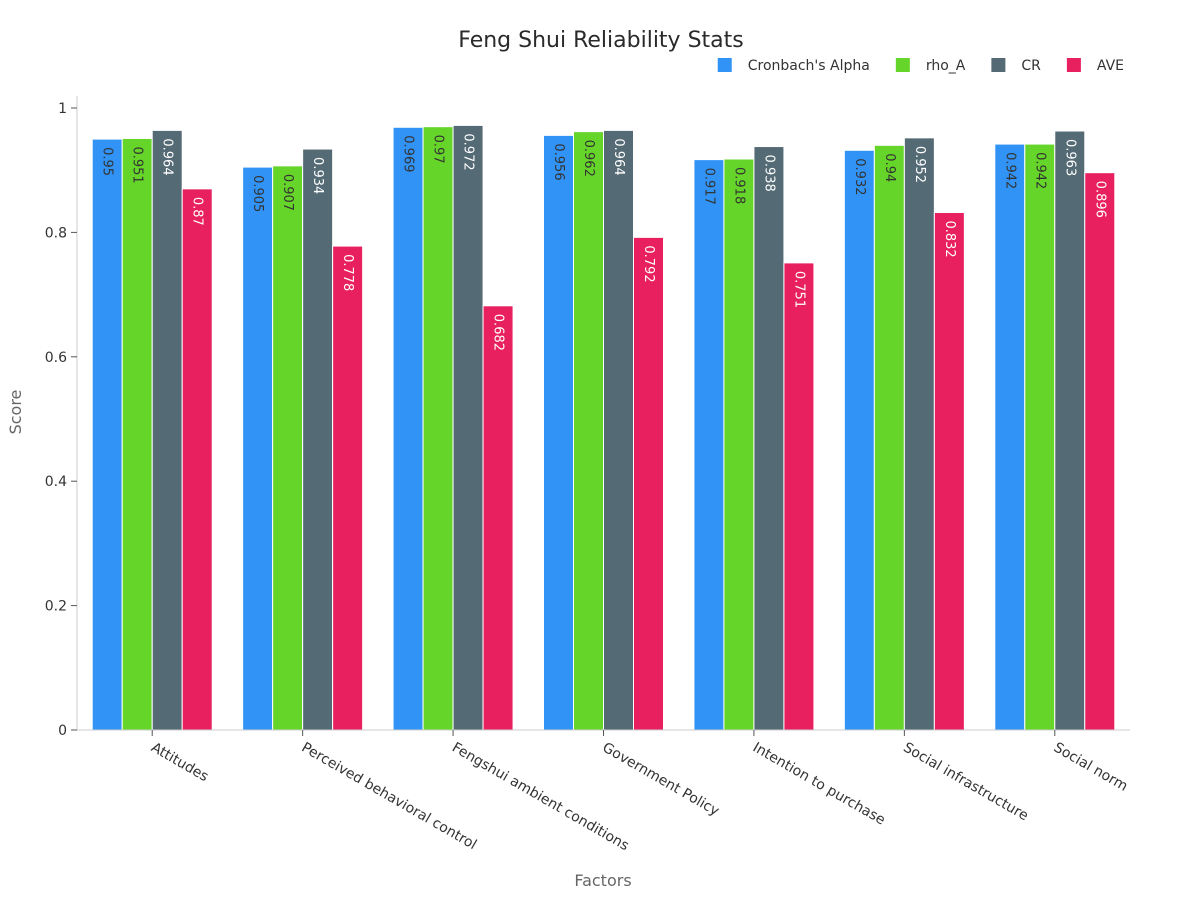 Image resolution: width=1200 pixels, height=900 pixels. I want to click on bar-value-label: 0.962, so click(588, 158).